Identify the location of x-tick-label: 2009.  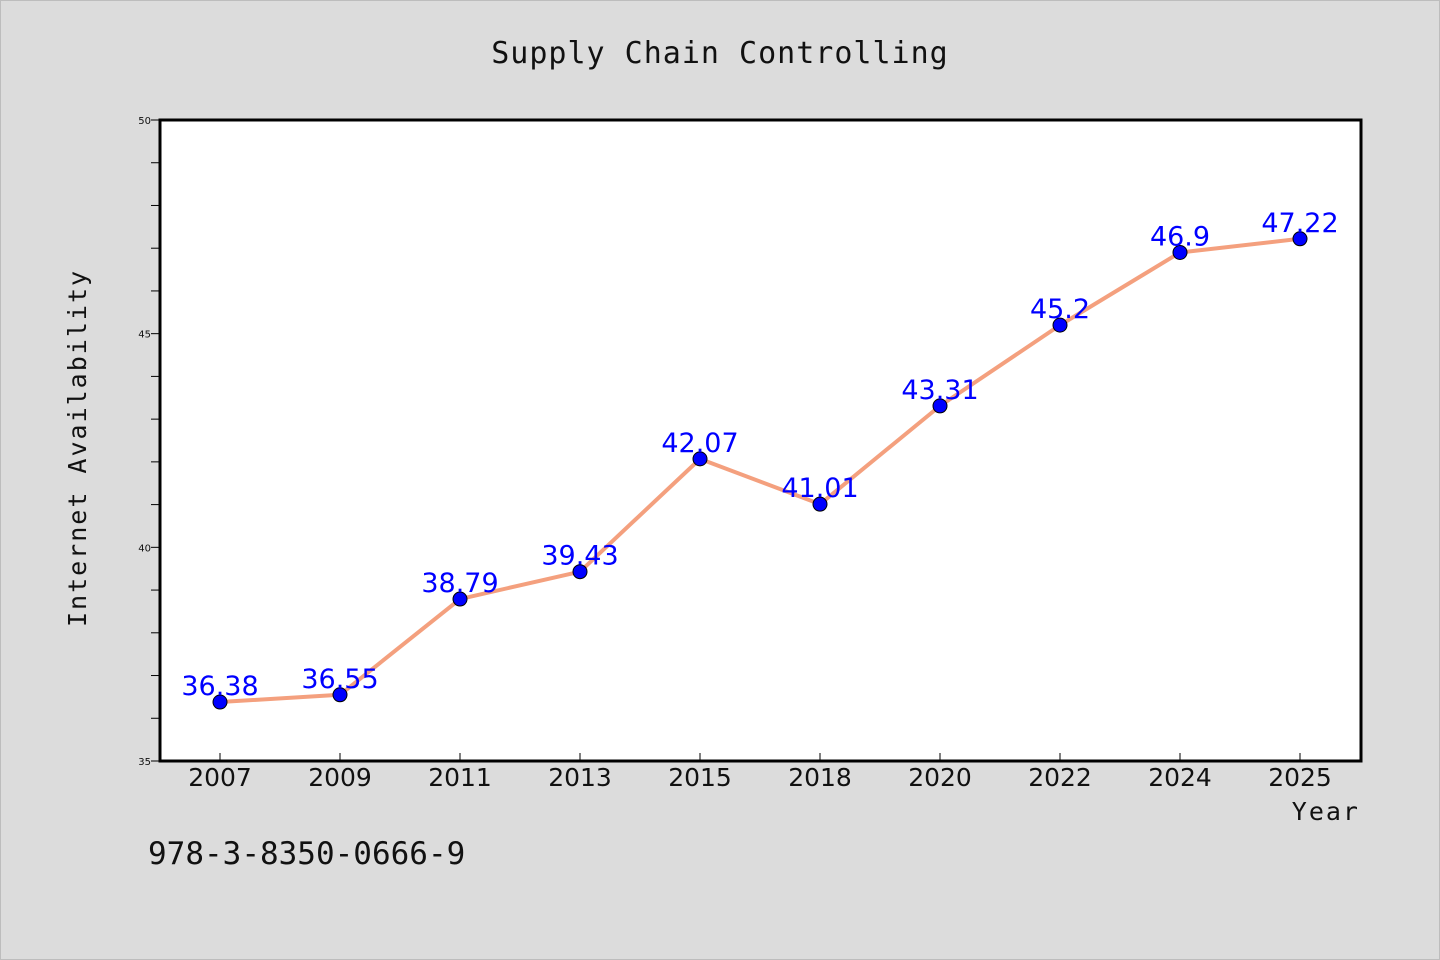
(340, 777).